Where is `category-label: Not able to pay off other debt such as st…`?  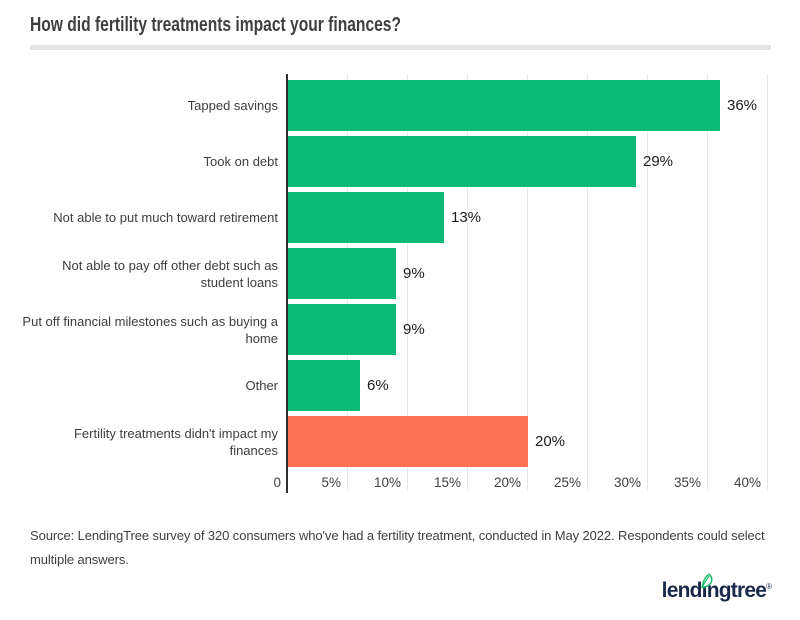 category-label: Not able to pay off other debt such as st… is located at coordinates (170, 273).